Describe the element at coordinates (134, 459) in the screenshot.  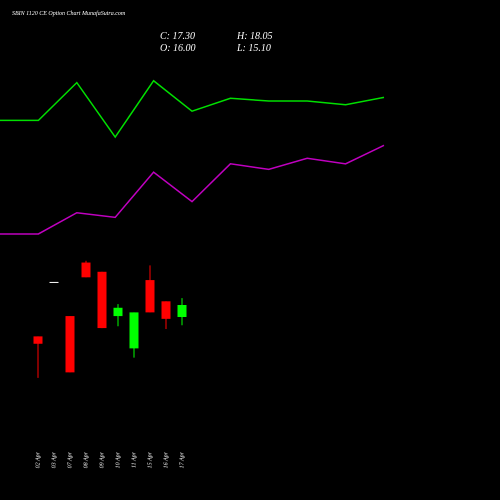
I see `x-tick-label: 11 Apr` at that location.